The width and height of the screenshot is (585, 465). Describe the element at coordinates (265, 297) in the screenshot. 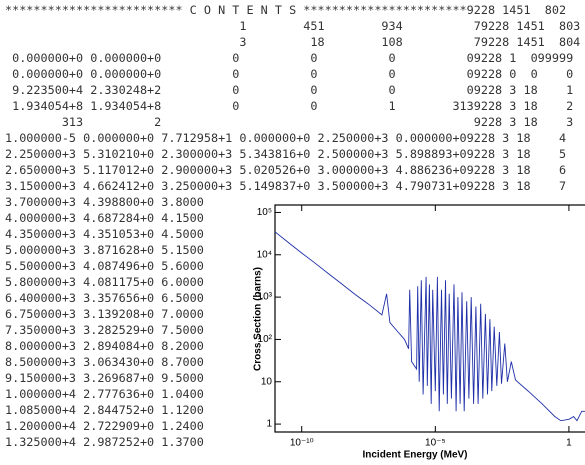

I see `y-tick-label: 10³` at that location.